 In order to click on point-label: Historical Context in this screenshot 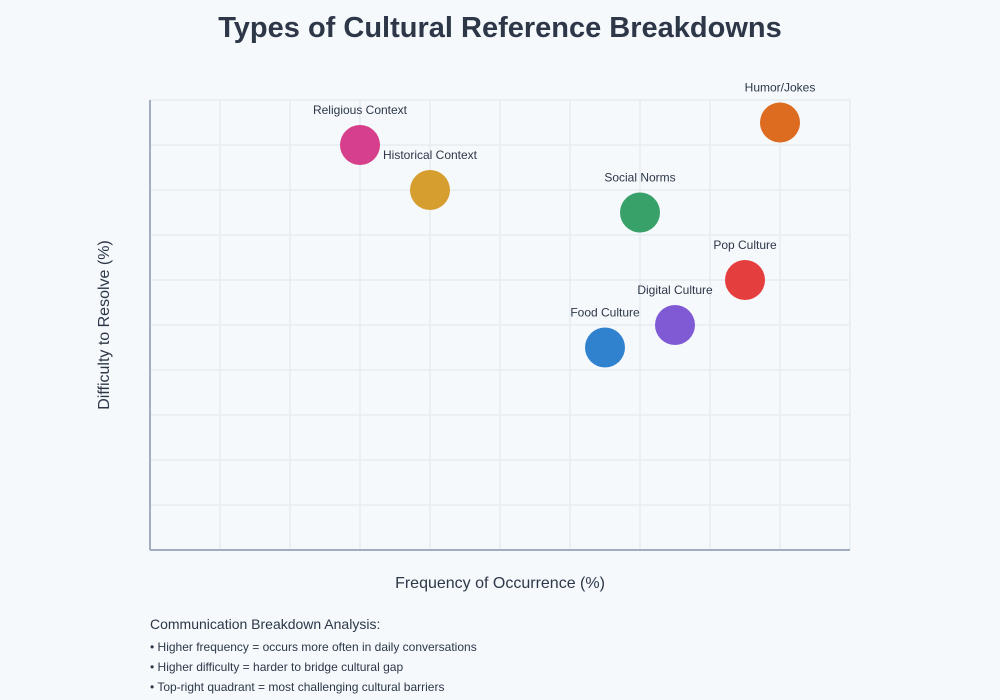, I will do `click(430, 155)`.